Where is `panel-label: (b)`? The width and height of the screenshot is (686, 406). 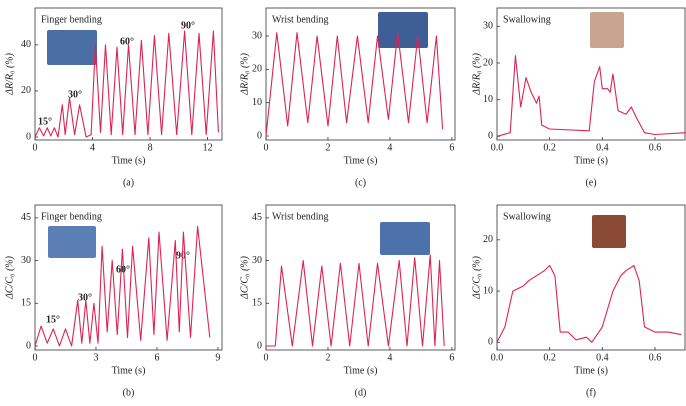
panel-label: (b) is located at coordinates (129, 392).